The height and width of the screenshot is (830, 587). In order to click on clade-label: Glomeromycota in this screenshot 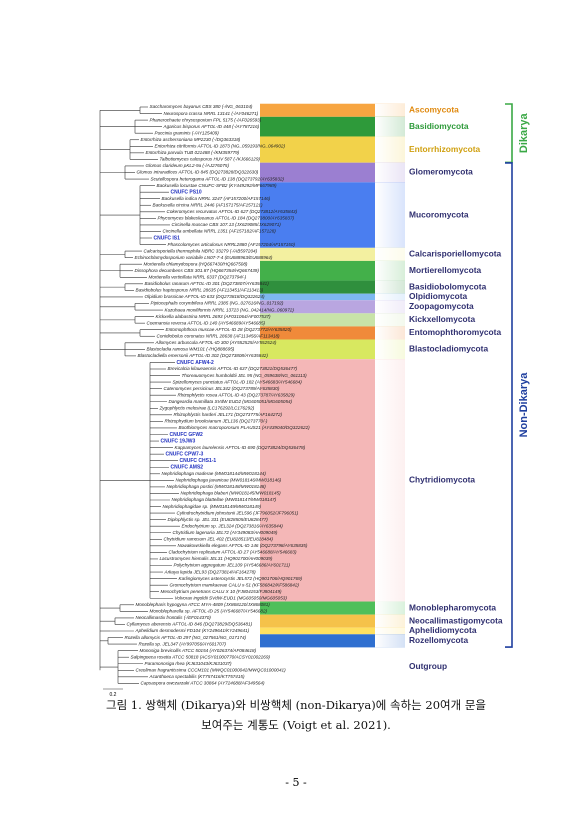, I will do `click(441, 172)`.